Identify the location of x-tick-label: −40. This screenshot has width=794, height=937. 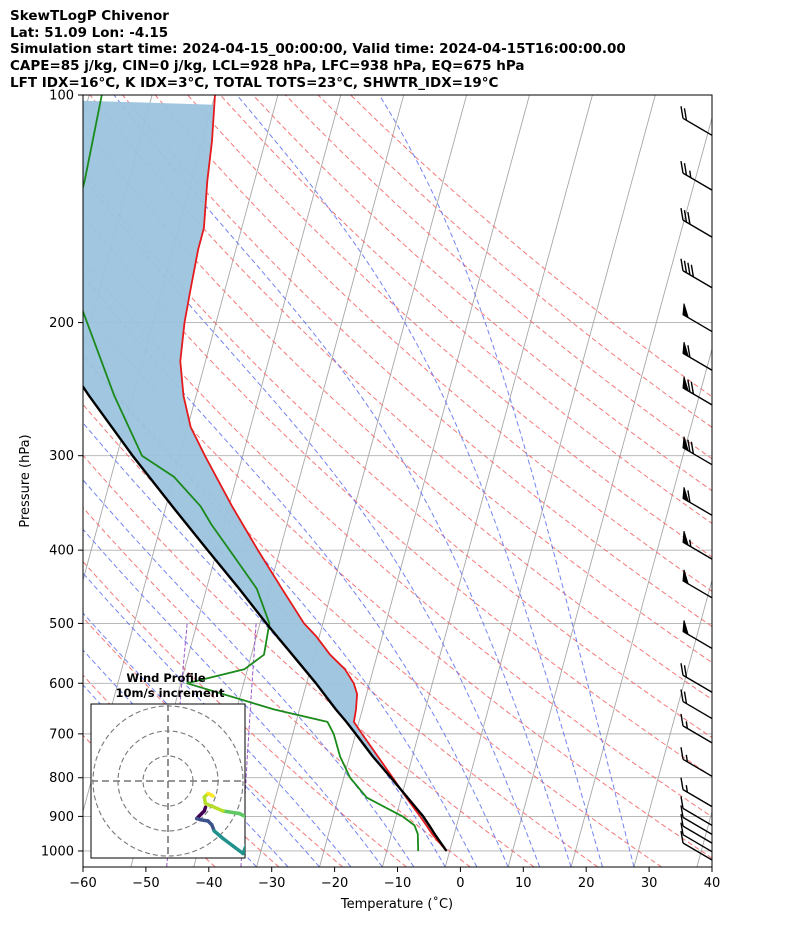
(208, 883).